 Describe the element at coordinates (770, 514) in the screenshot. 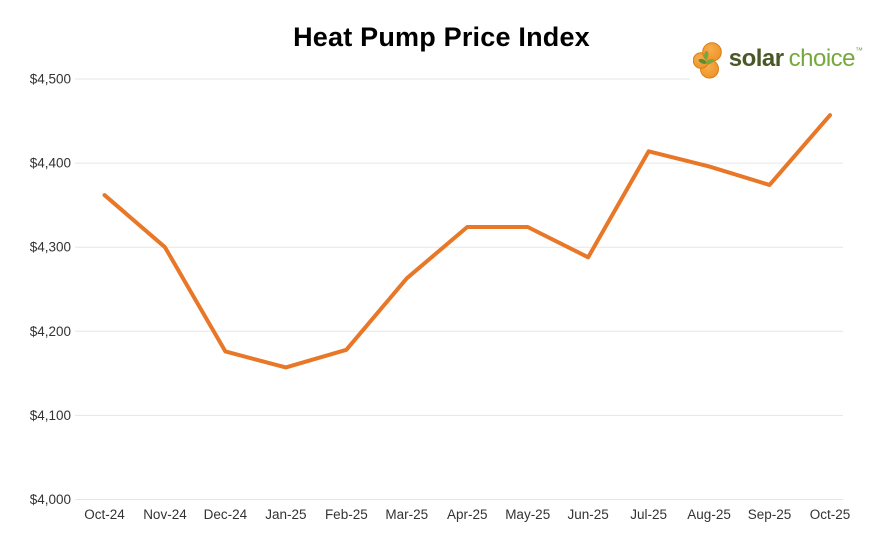

I see `x-axis-tick-label: Sep-25` at that location.